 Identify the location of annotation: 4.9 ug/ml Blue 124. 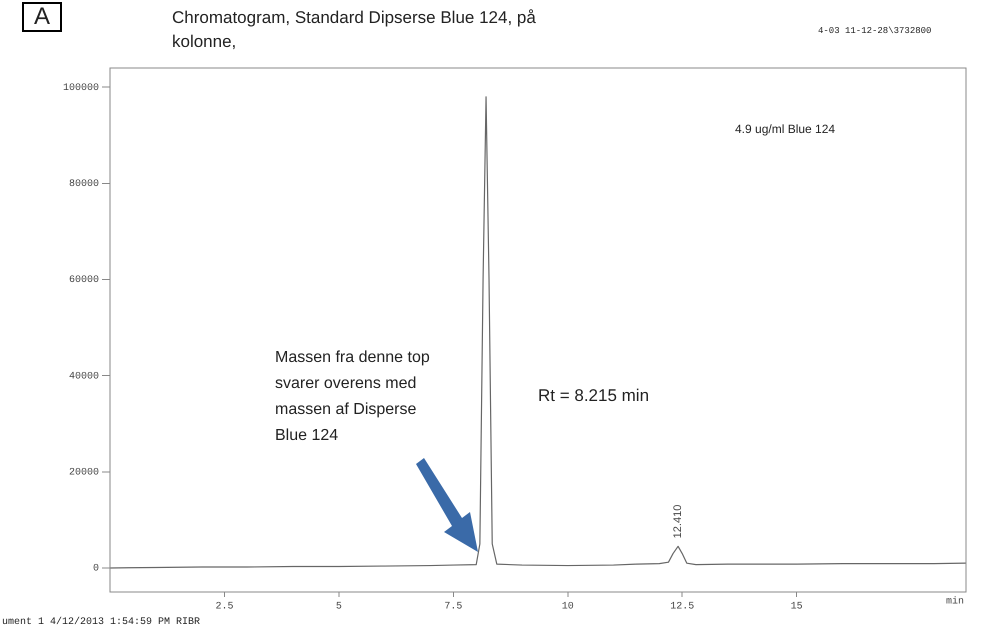
(785, 129).